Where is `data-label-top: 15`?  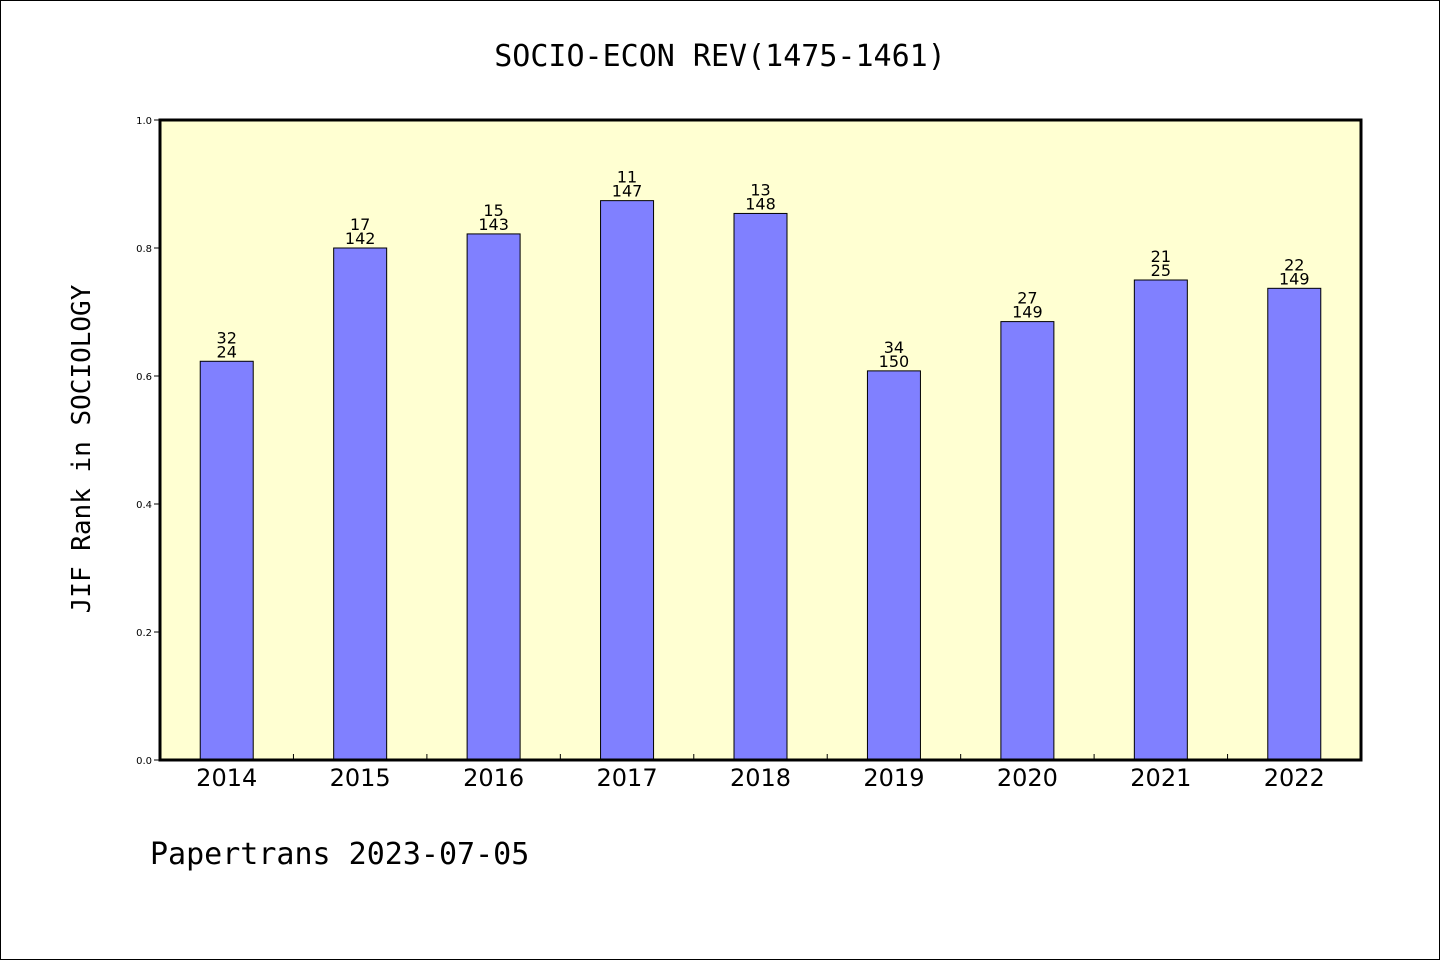 data-label-top: 15 is located at coordinates (493, 210).